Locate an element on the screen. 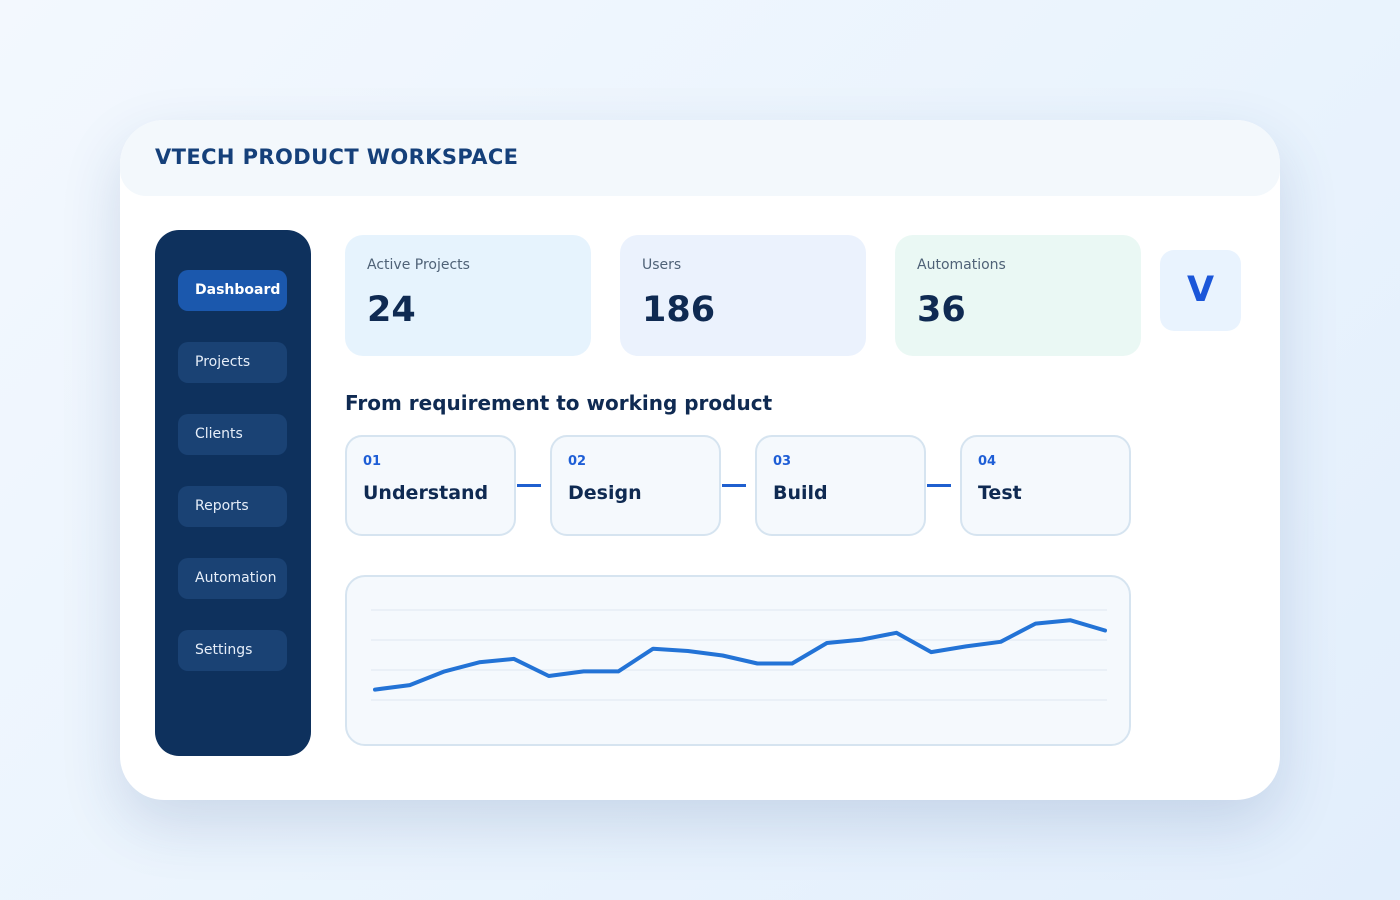  step-number: 04 is located at coordinates (987, 461).